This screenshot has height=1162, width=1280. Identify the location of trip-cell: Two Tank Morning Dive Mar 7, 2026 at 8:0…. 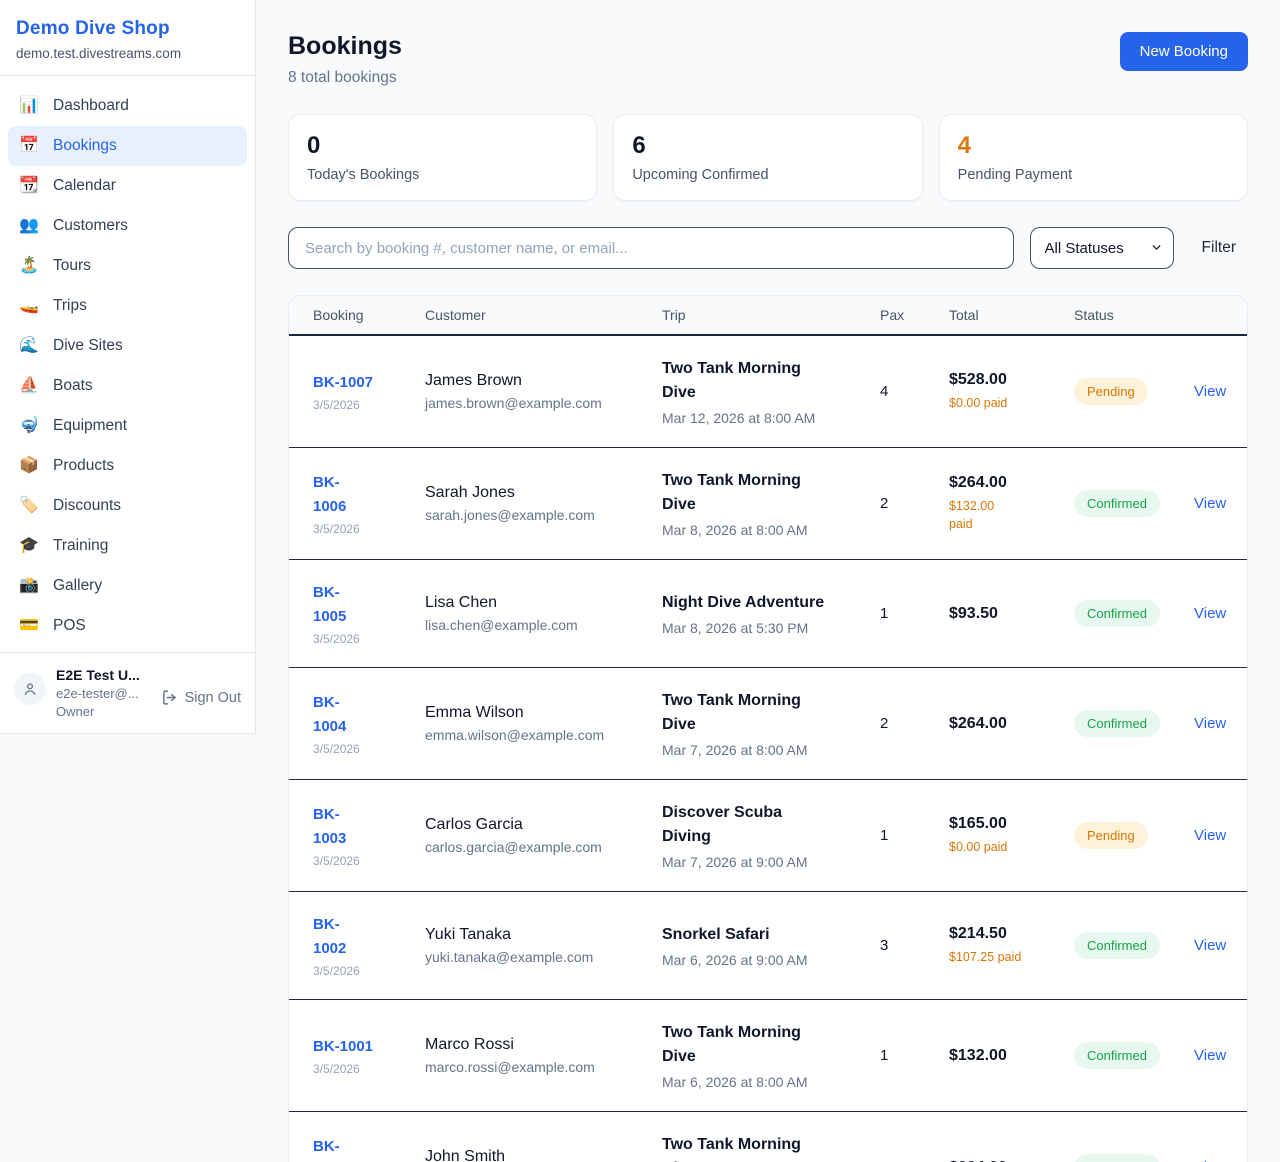
(771, 723).